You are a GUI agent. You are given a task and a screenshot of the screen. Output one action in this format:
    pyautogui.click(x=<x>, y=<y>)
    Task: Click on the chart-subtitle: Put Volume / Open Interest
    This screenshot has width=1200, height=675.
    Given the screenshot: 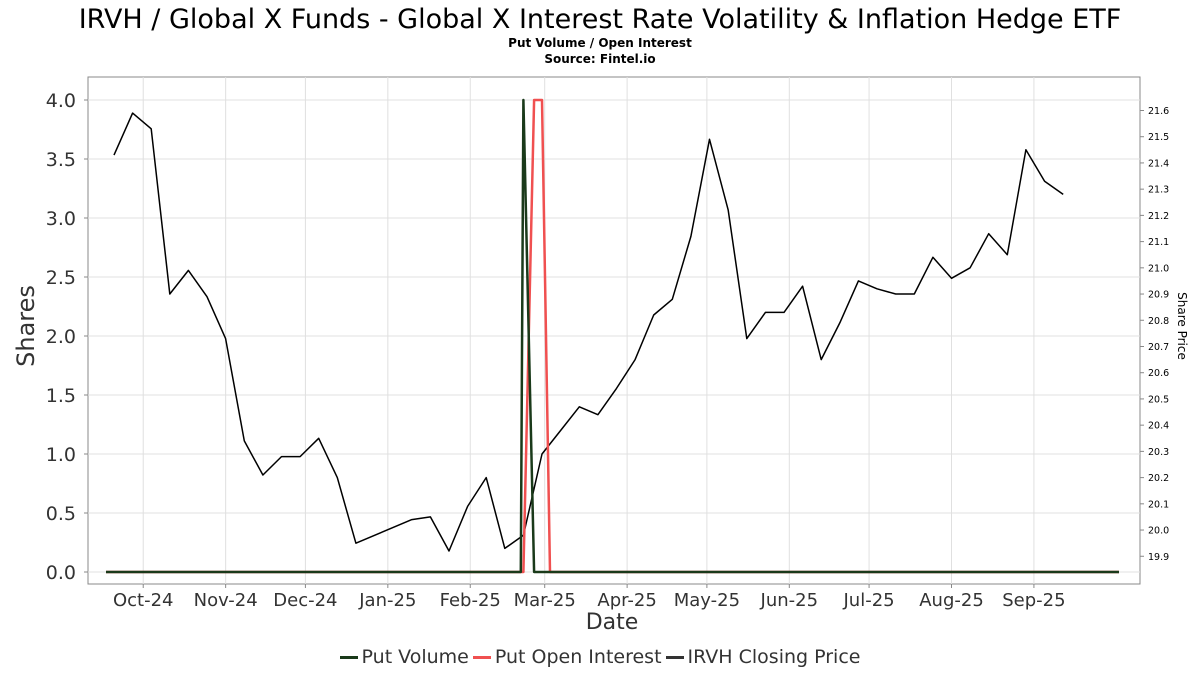 What is the action you would take?
    pyautogui.click(x=600, y=43)
    